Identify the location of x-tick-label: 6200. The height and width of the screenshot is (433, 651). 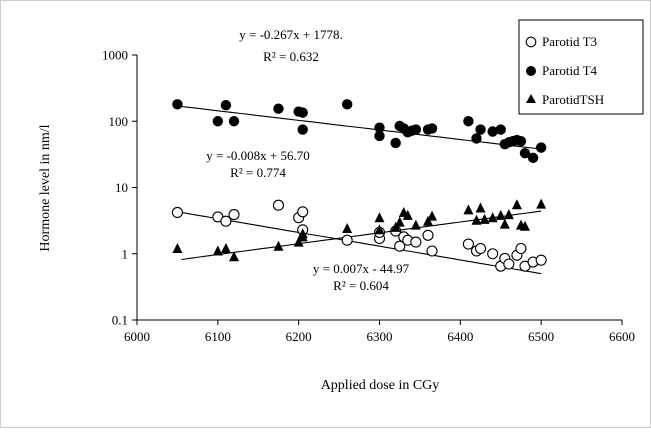
(299, 336).